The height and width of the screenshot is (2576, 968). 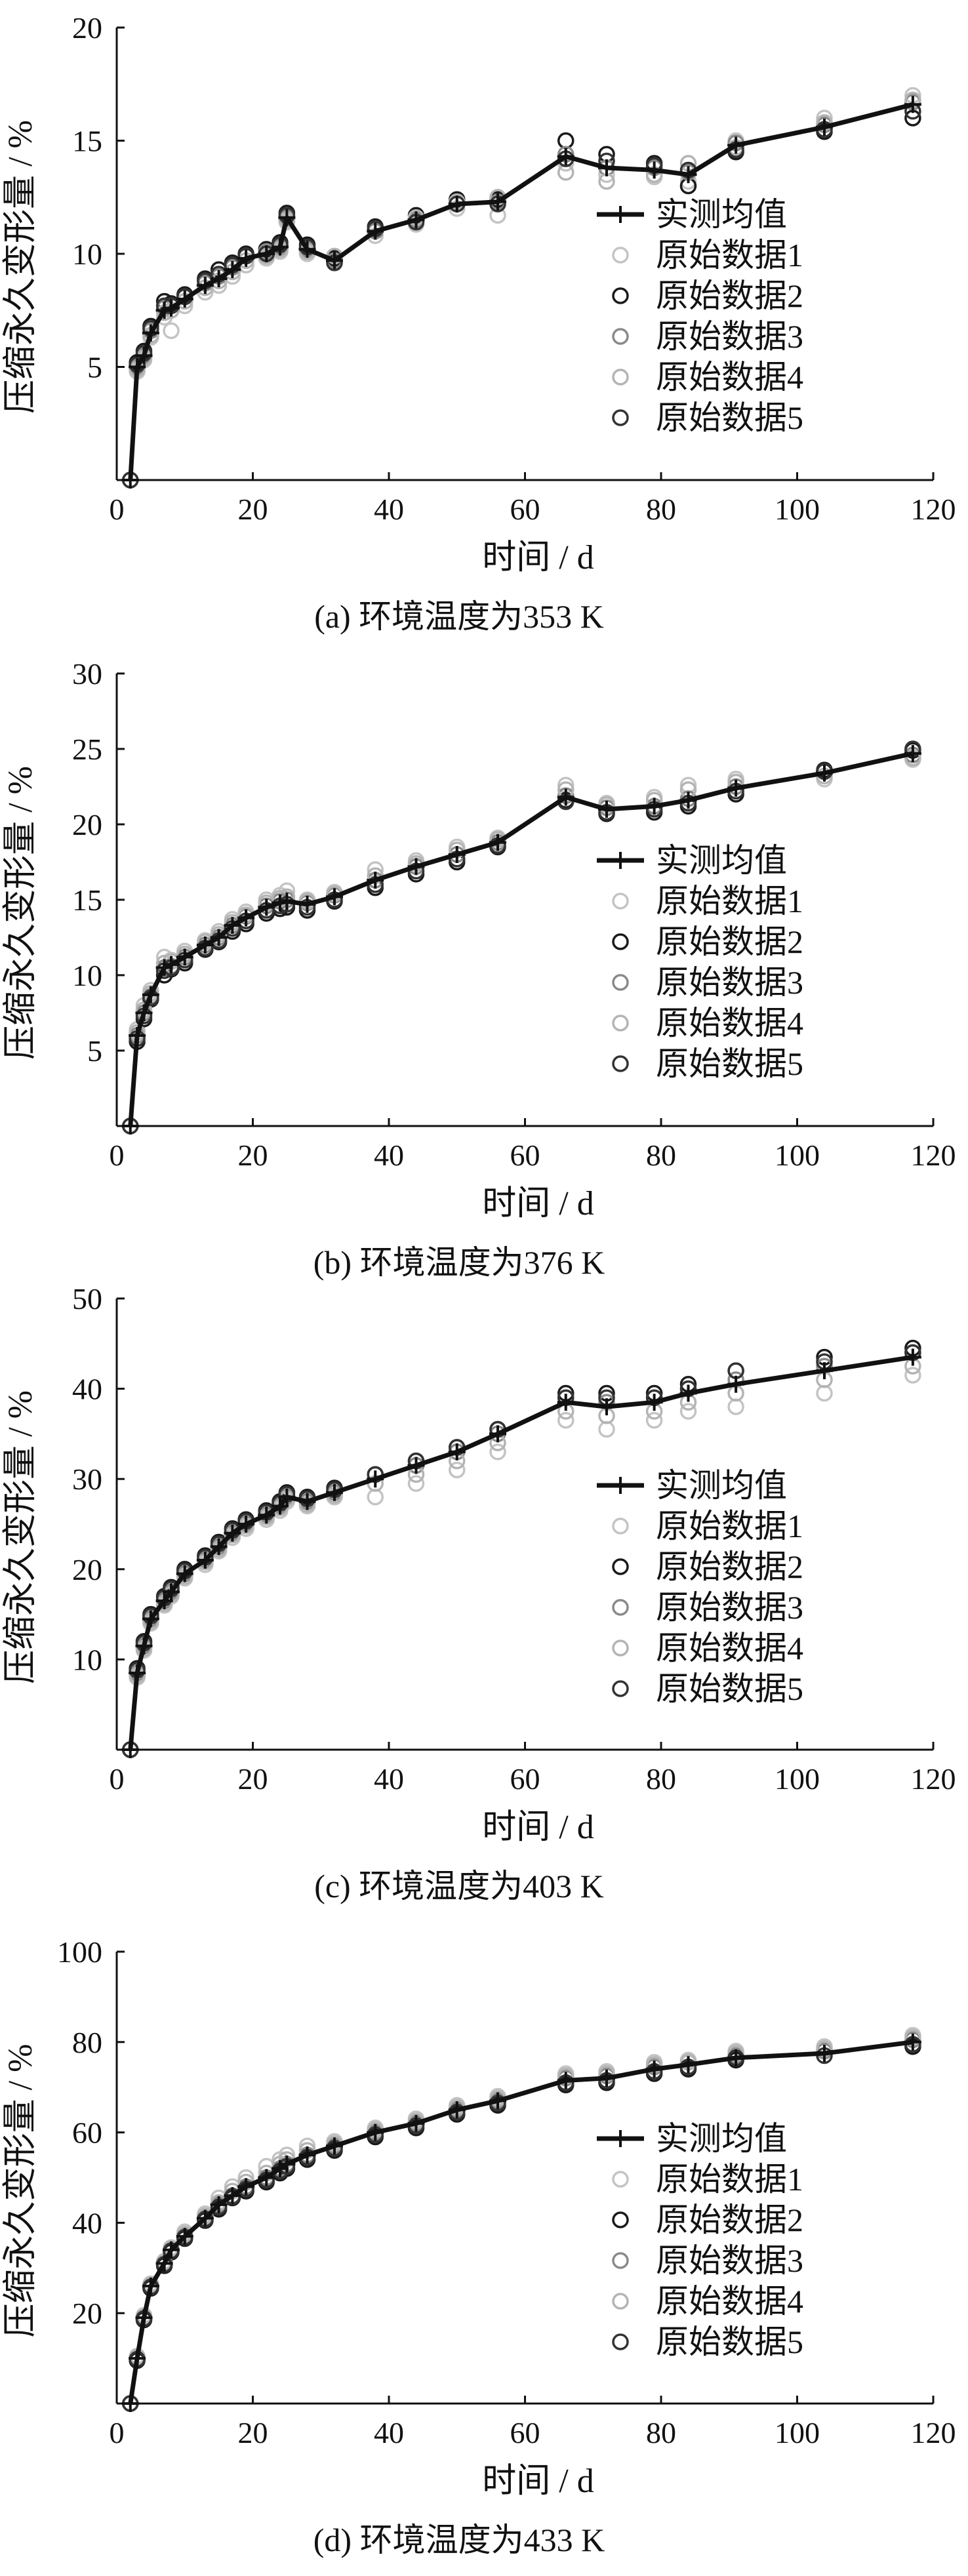 What do you see at coordinates (87, 2042) in the screenshot?
I see `y-tick-label: 80` at bounding box center [87, 2042].